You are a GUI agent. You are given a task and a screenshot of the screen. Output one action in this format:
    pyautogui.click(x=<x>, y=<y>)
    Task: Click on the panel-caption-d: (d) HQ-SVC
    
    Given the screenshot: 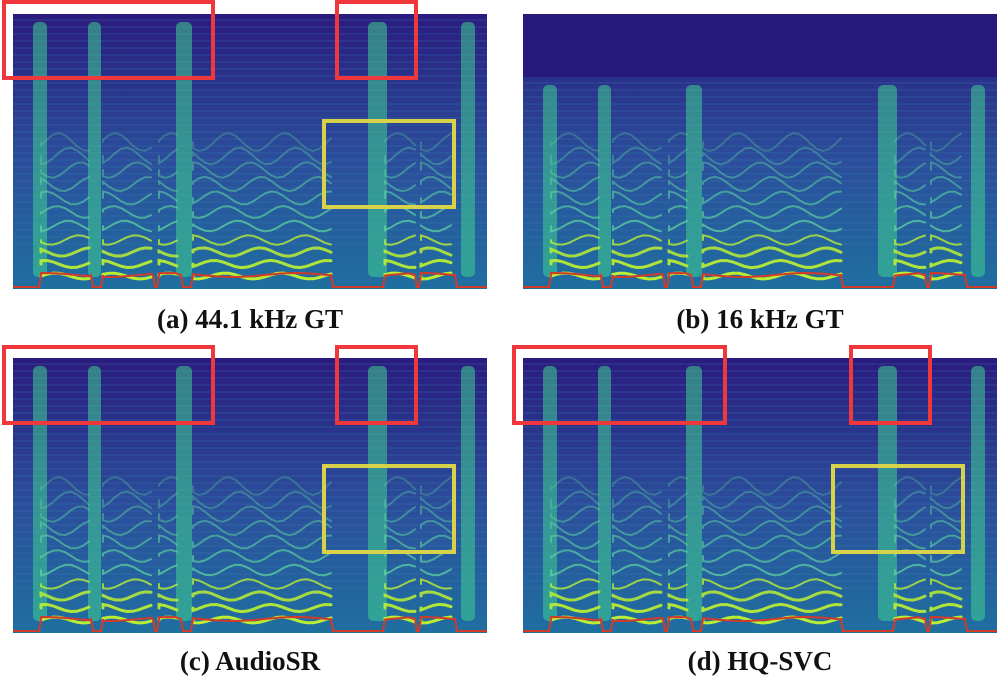 What is the action you would take?
    pyautogui.click(x=760, y=661)
    